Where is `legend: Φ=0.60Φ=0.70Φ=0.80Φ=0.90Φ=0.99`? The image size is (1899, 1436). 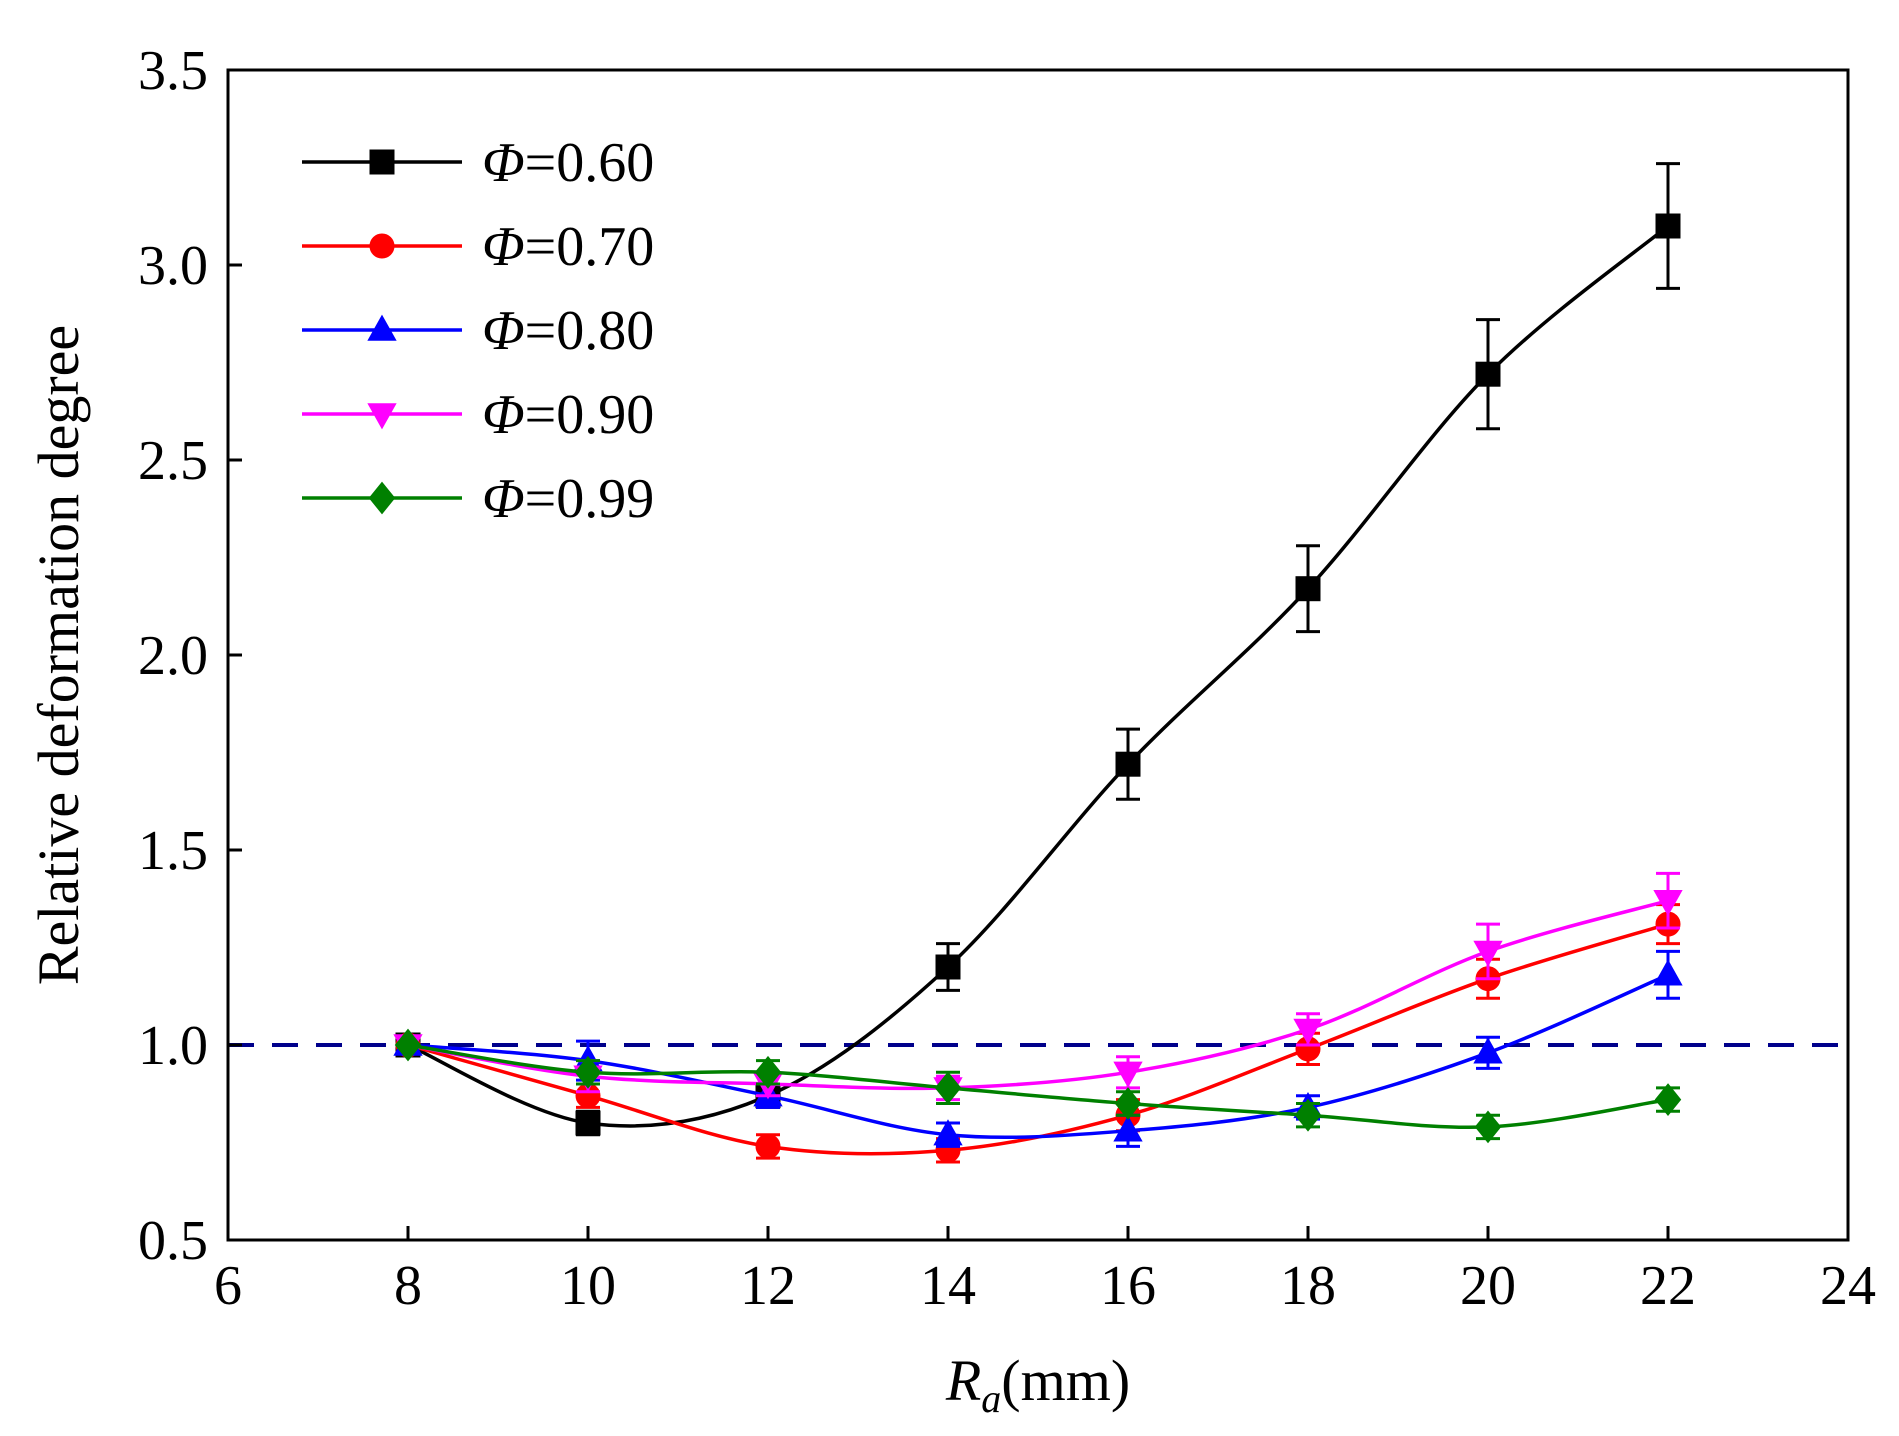
legend: Φ=0.60Φ=0.70Φ=0.80Φ=0.90Φ=0.99 is located at coordinates (478, 331).